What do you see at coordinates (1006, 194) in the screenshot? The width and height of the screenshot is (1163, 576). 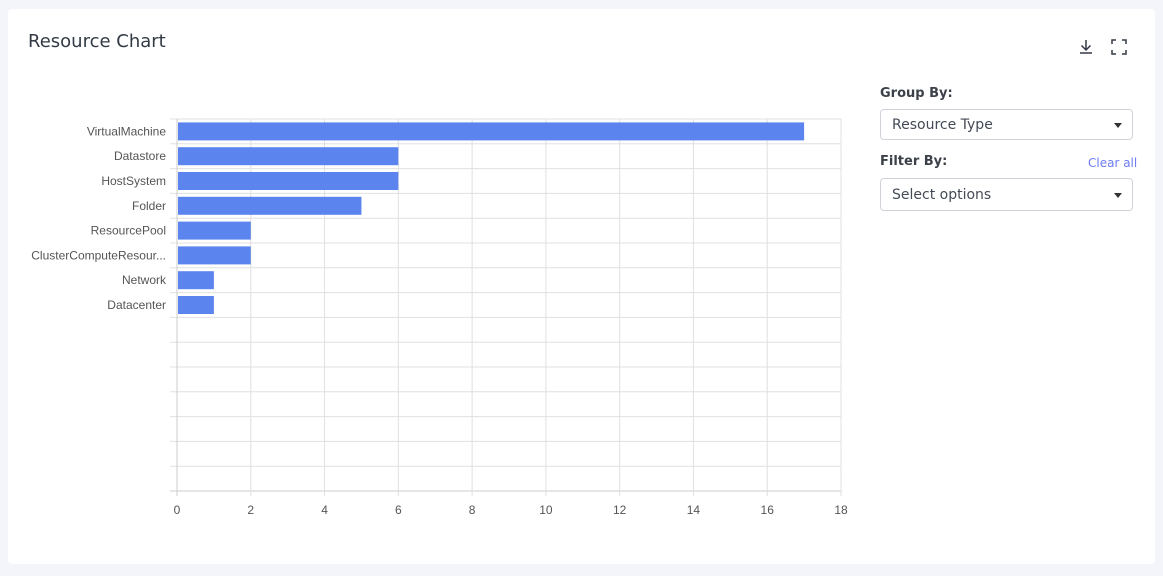 I see `filter-by-select: Select options` at bounding box center [1006, 194].